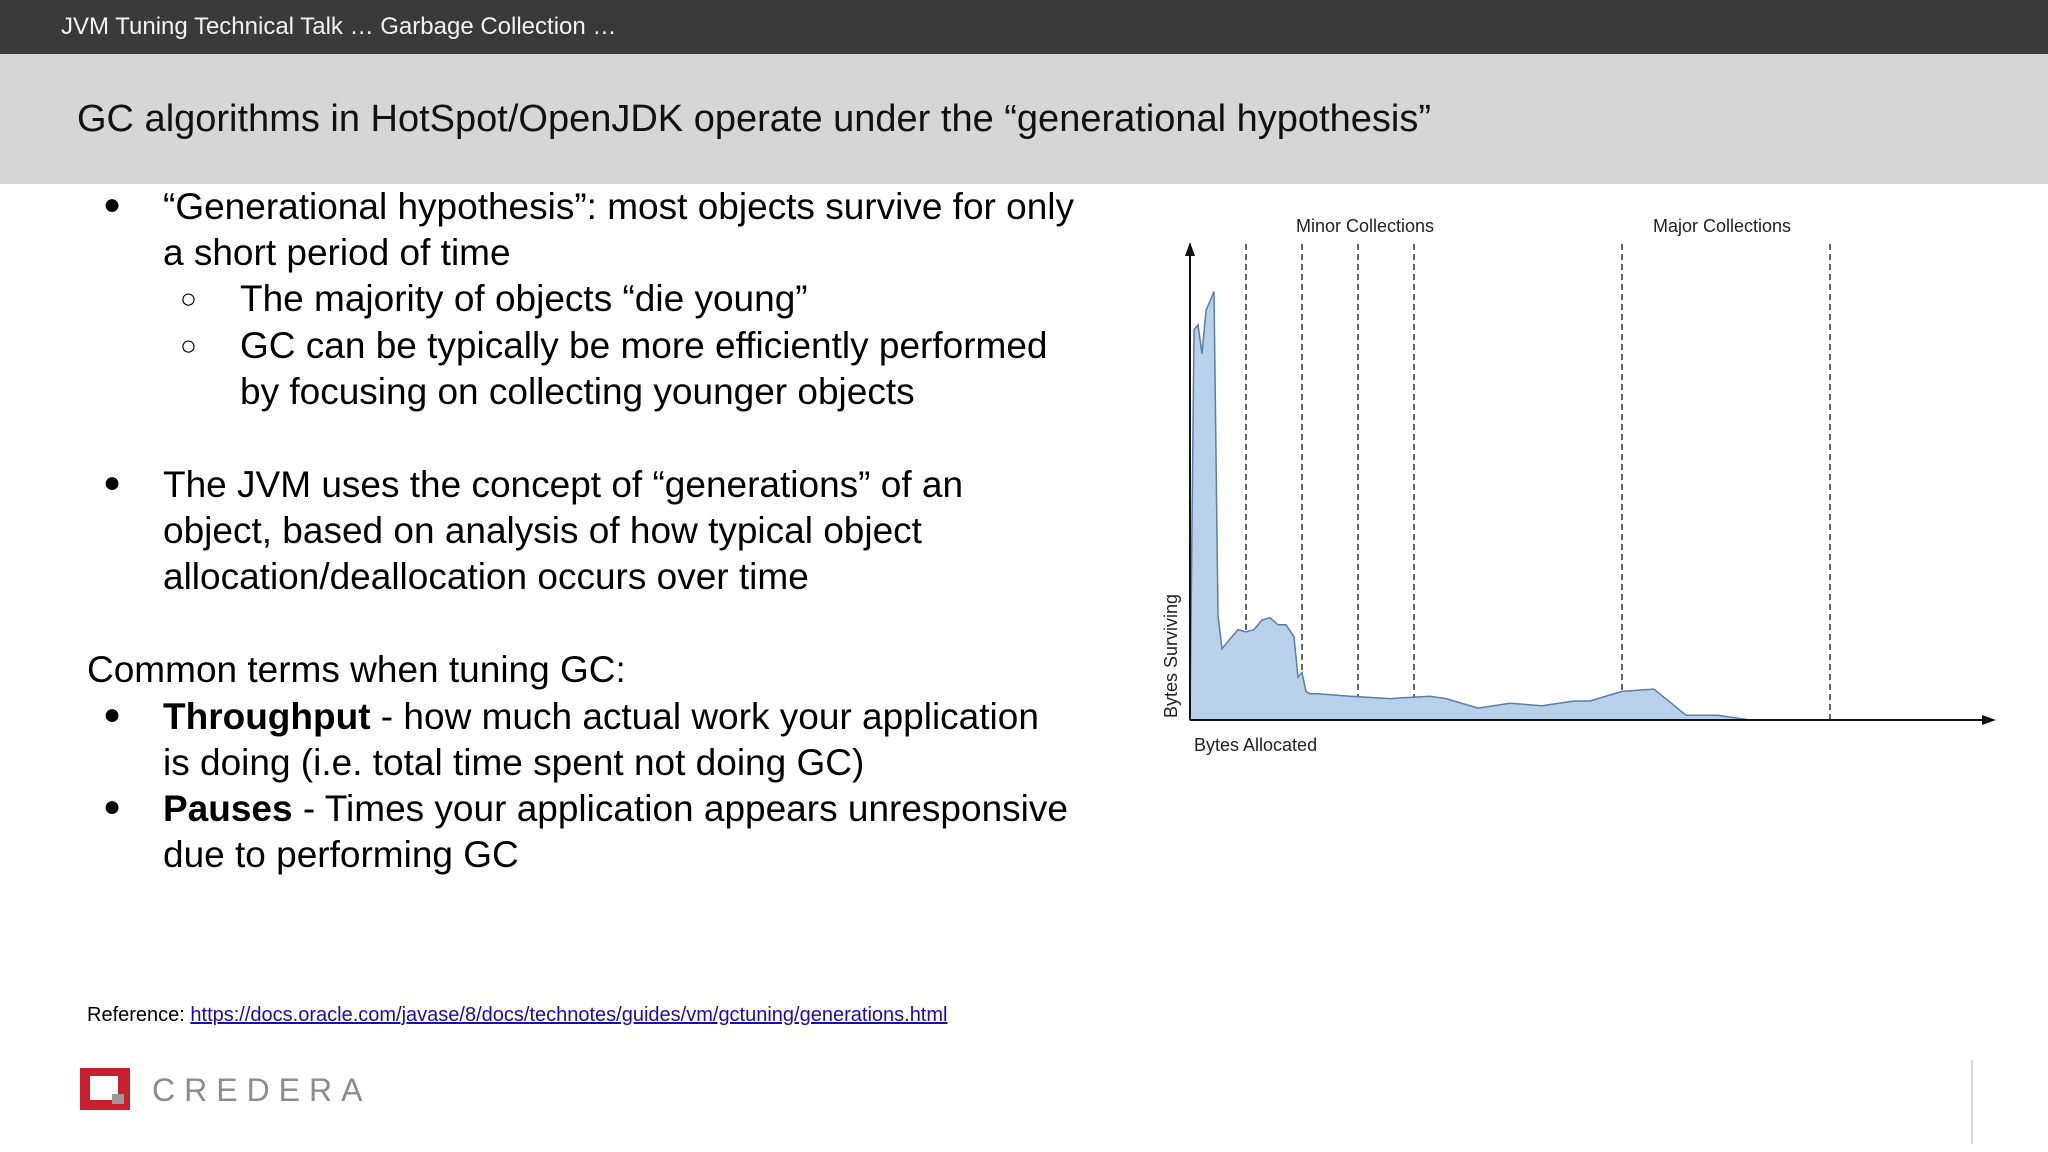  What do you see at coordinates (486, 576) in the screenshot?
I see `bullet2-line3: allocation/deallocation occurs over time` at bounding box center [486, 576].